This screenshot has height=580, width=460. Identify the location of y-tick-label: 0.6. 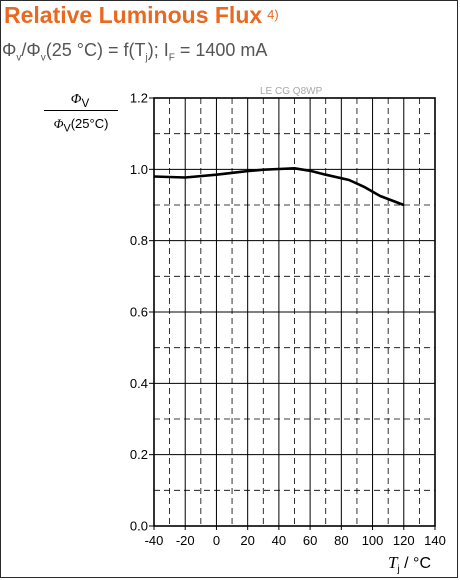
(139, 312).